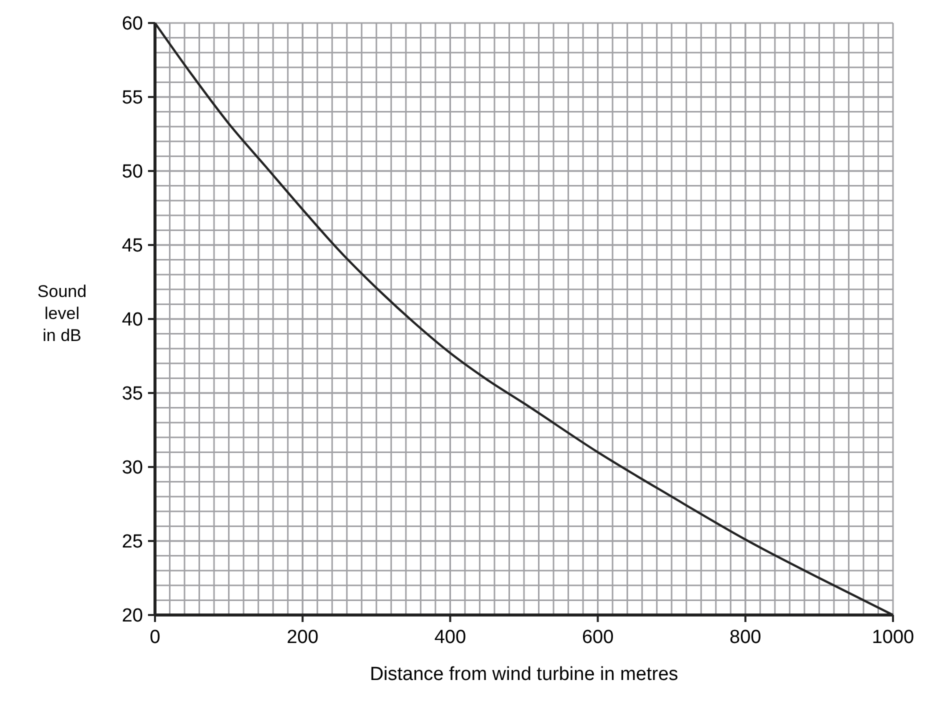 The height and width of the screenshot is (705, 925). Describe the element at coordinates (302, 637) in the screenshot. I see `x-tick-label: 200` at that location.